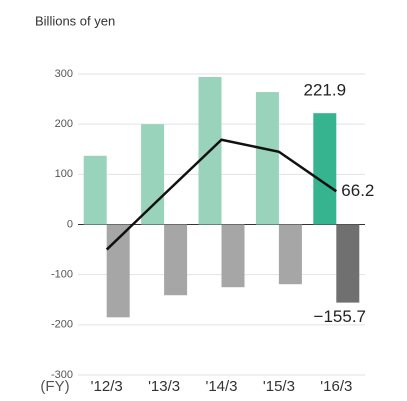 This screenshot has width=407, height=401. Describe the element at coordinates (64, 174) in the screenshot. I see `y-tick-label: 100` at that location.